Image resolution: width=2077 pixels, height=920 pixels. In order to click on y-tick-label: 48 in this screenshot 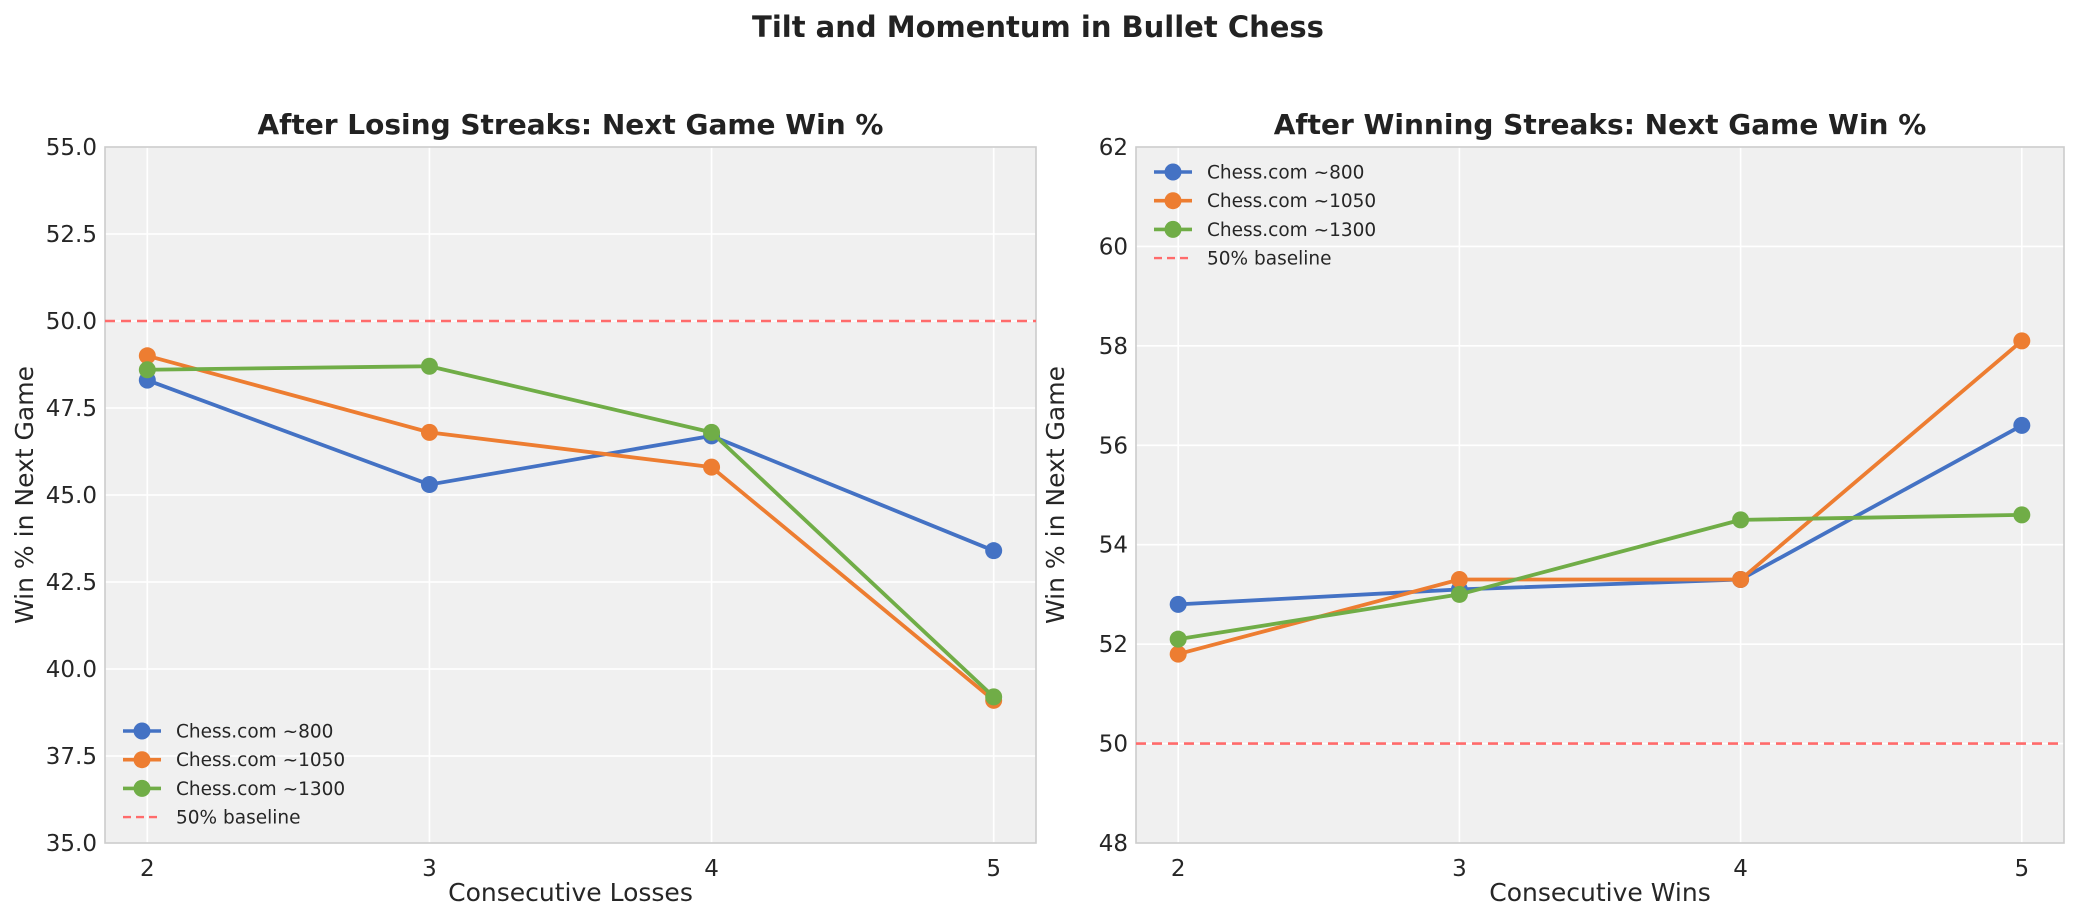, I will do `click(1113, 844)`.